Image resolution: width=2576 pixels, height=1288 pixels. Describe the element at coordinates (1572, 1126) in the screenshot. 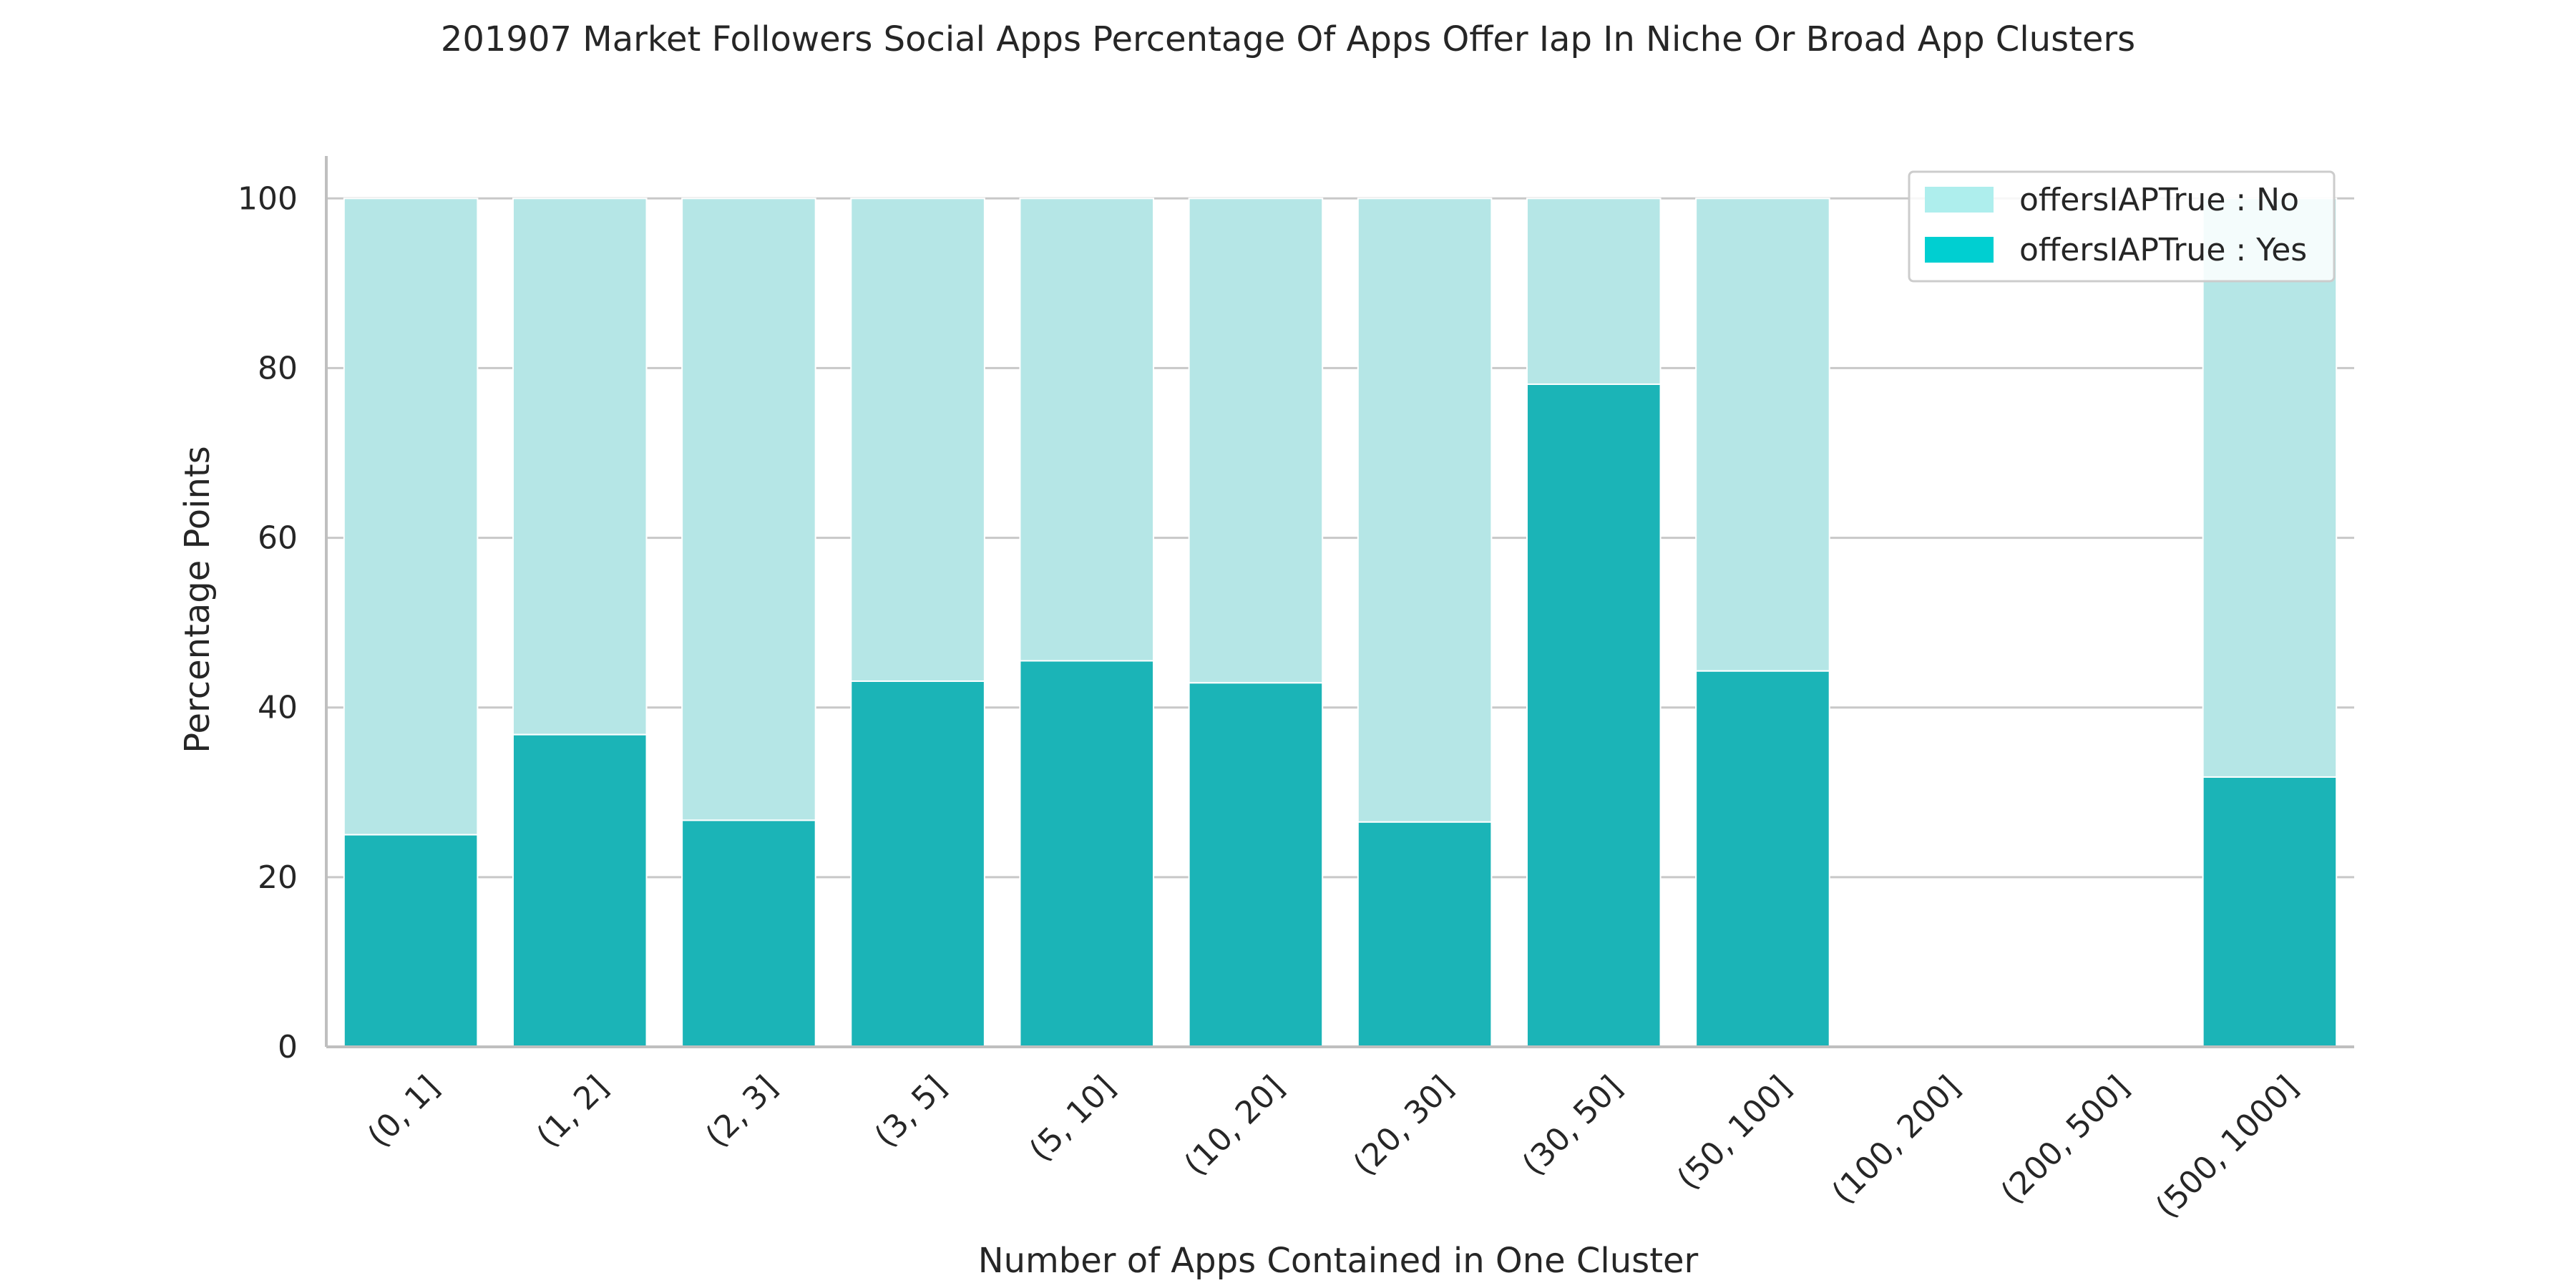

I see `x-tick-label: (30, 50]` at that location.